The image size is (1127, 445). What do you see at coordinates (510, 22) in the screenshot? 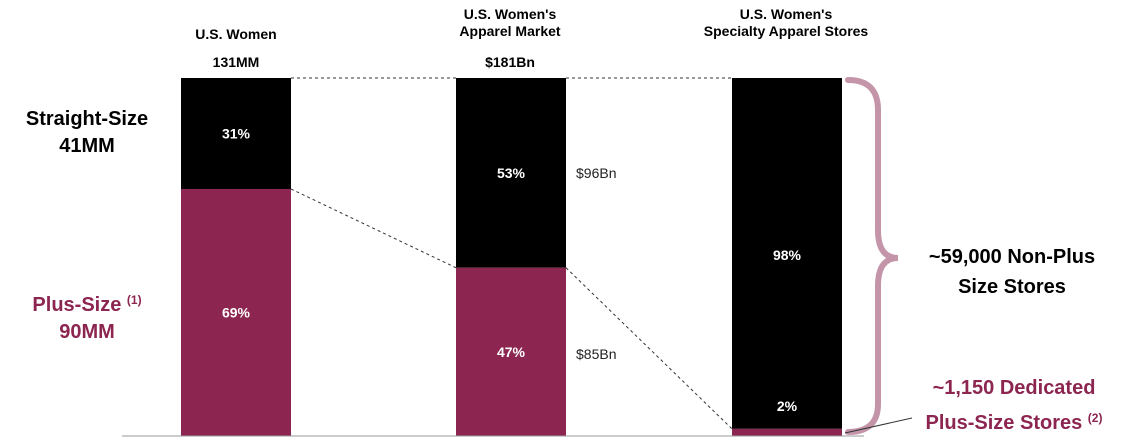
I see `column-title-apparel-market: U.S. Women's Apparel Market` at bounding box center [510, 22].